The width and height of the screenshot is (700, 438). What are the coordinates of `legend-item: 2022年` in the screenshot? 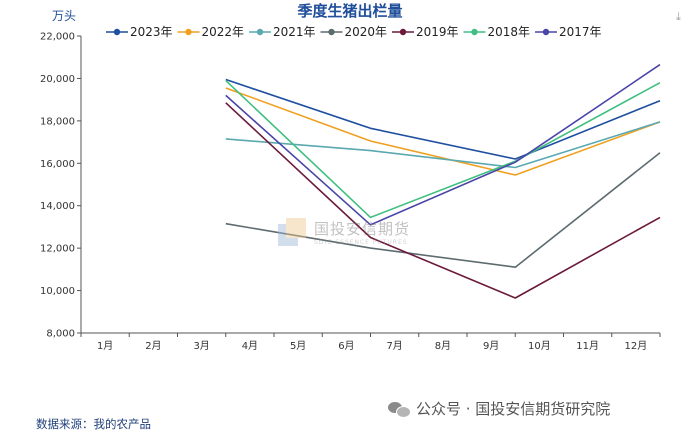 It's located at (211, 32).